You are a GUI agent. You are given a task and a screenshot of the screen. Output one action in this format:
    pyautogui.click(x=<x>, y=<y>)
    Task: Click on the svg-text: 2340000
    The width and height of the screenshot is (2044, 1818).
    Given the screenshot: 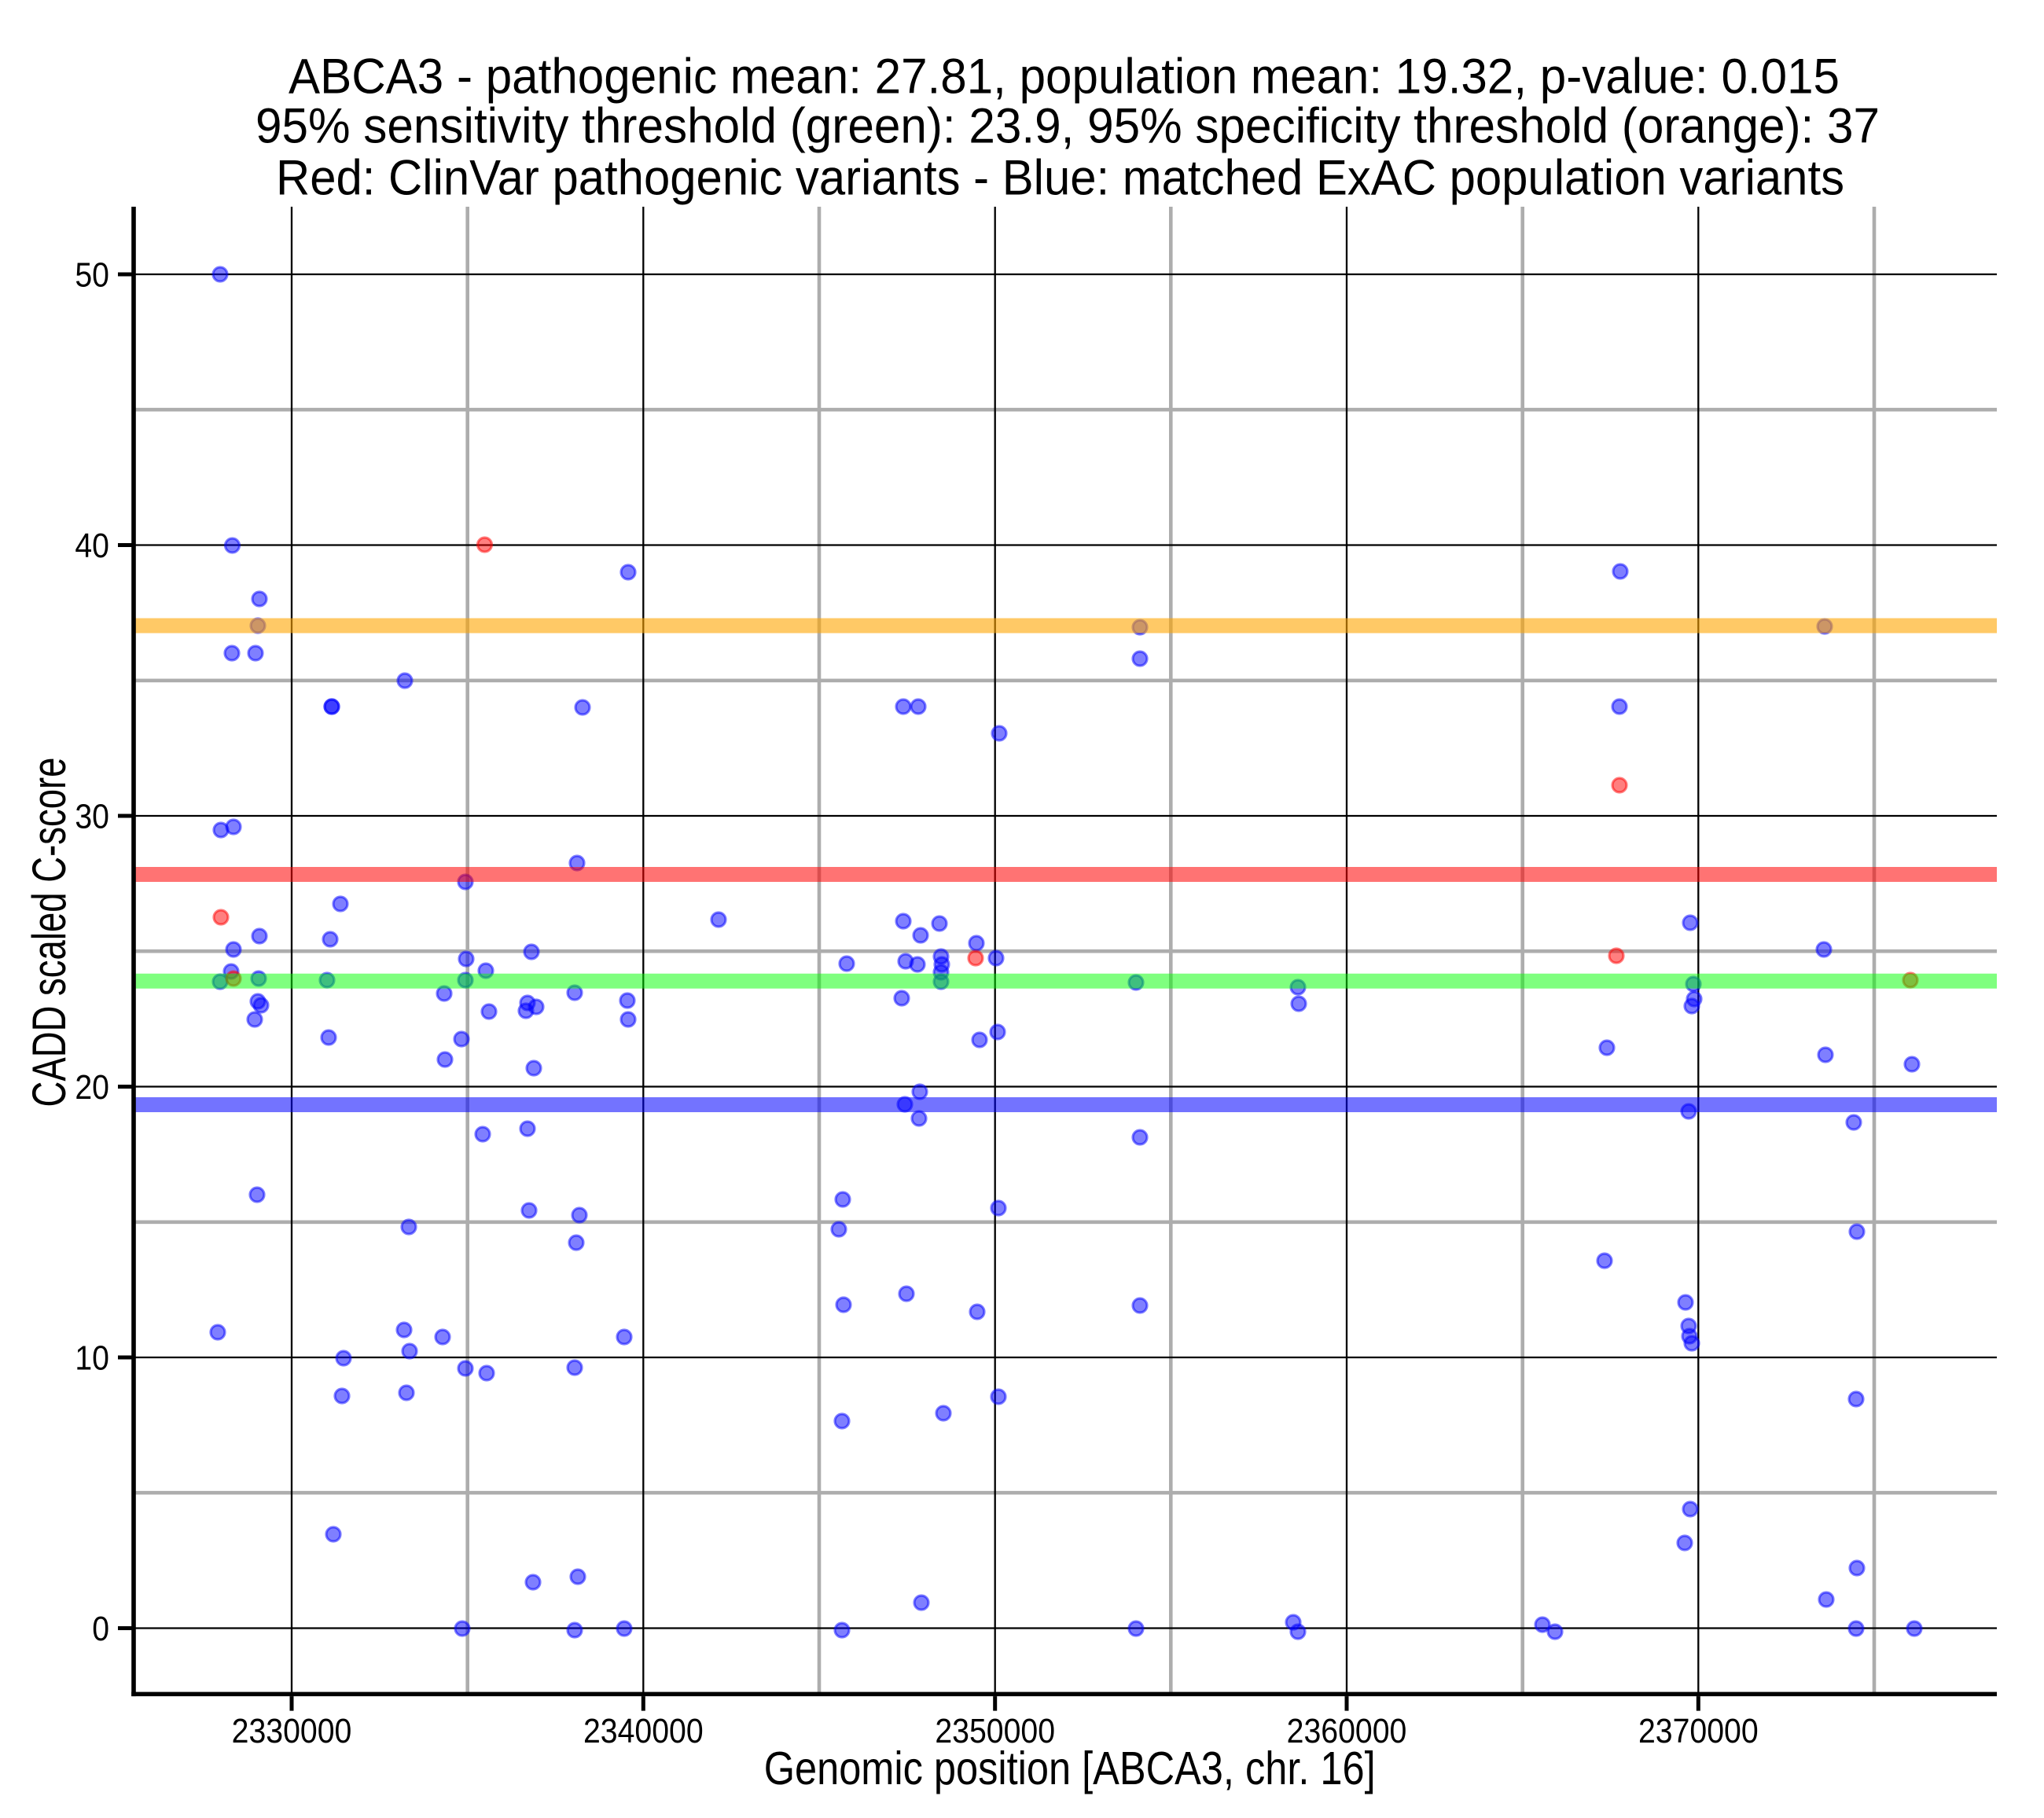 What is the action you would take?
    pyautogui.click(x=644, y=1731)
    